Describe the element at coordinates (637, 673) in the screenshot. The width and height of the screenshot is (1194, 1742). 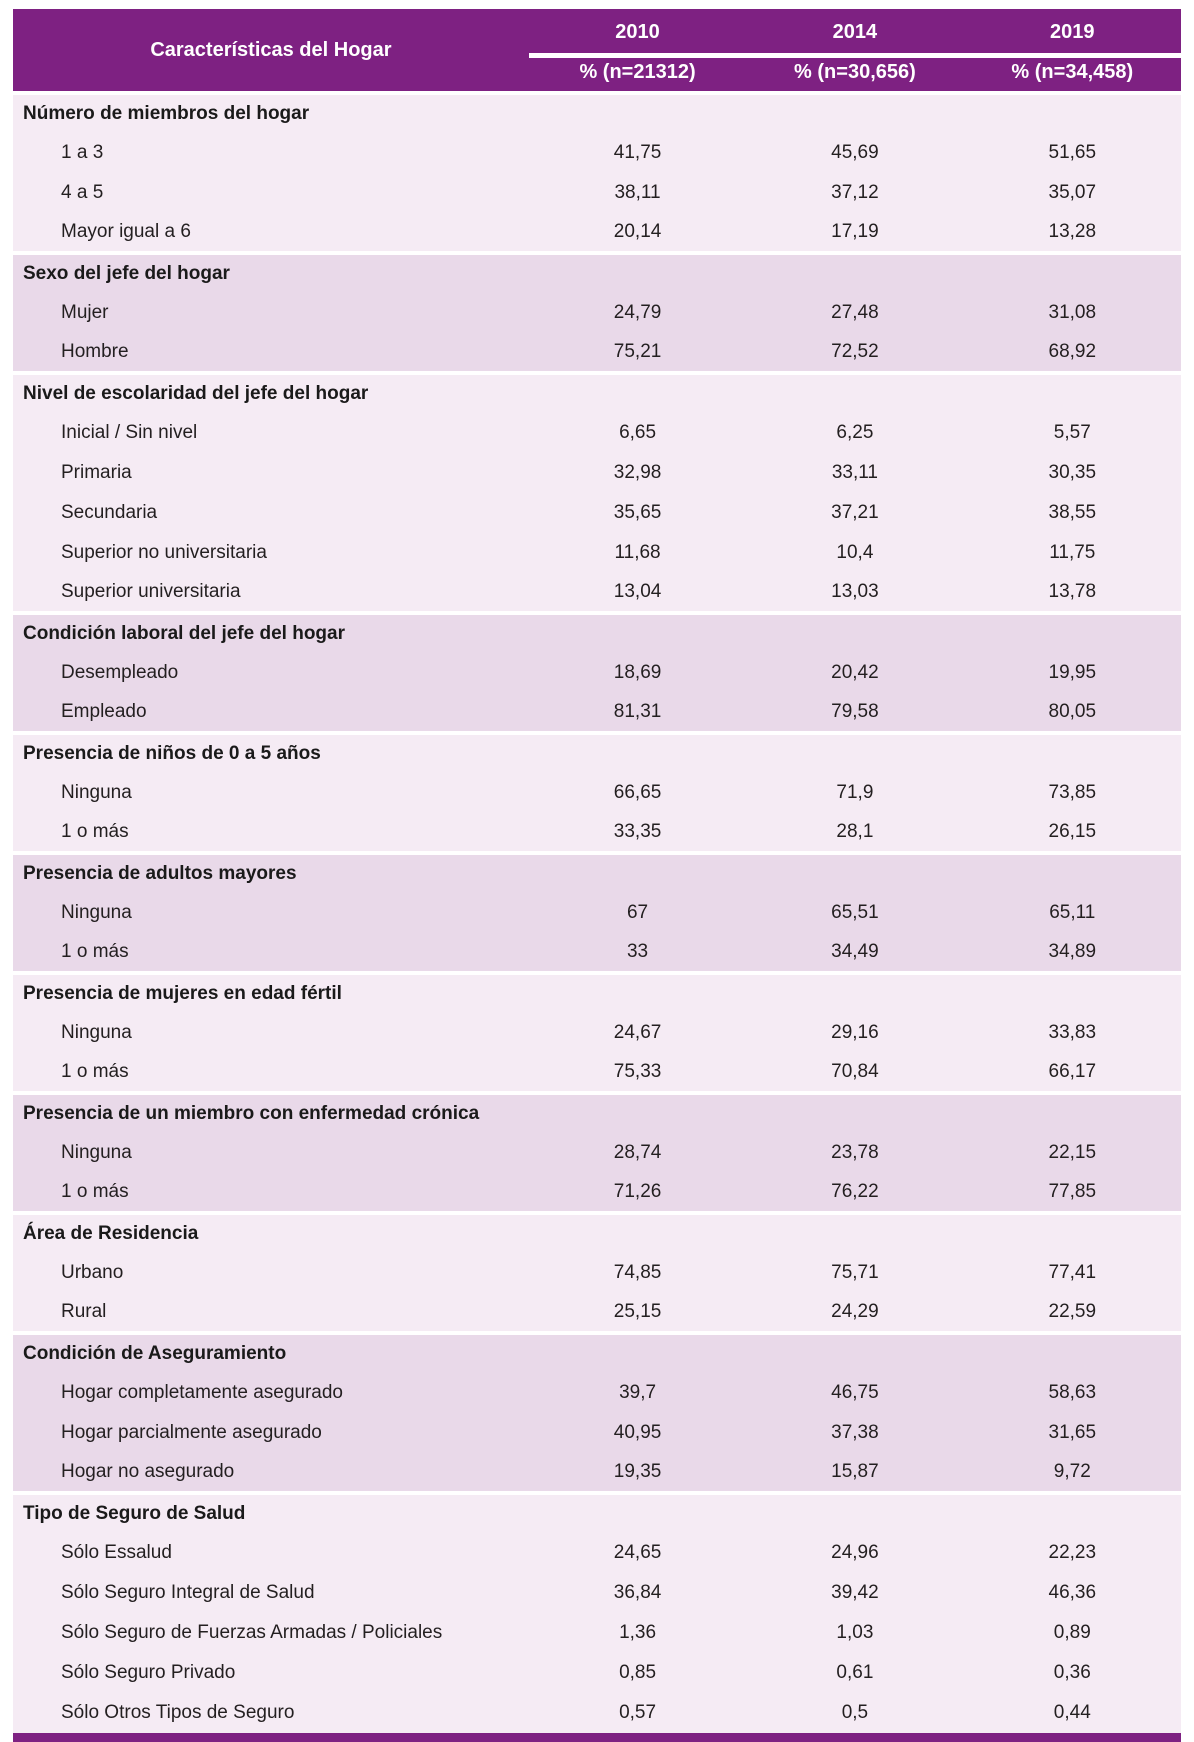
I see `value-cell: 18,69` at that location.